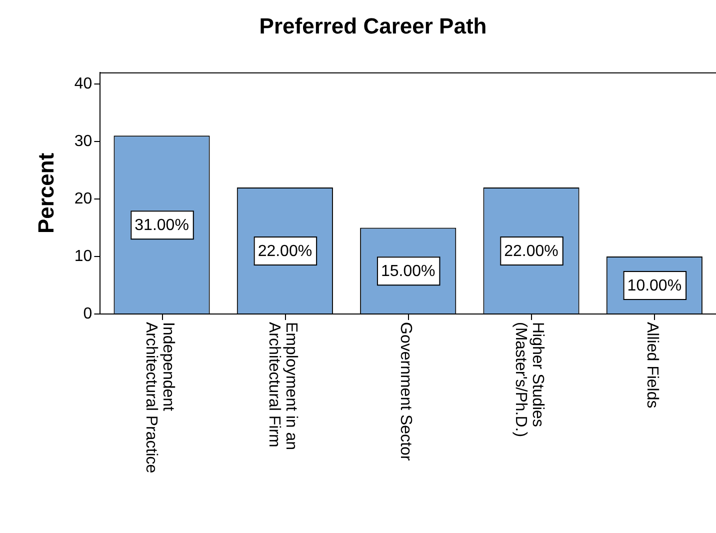 The width and height of the screenshot is (716, 533). Describe the element at coordinates (652, 365) in the screenshot. I see `x-tick-label: Allied Fields` at that location.